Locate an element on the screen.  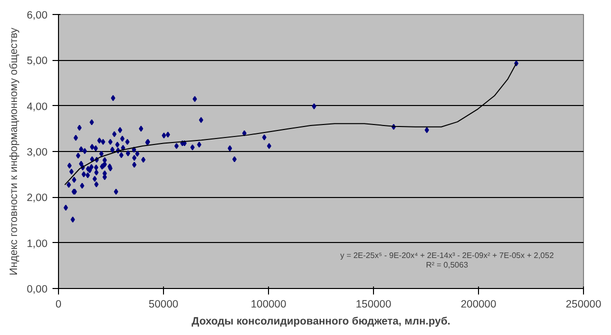
y-tick-label: 2,00 is located at coordinates (37, 198).